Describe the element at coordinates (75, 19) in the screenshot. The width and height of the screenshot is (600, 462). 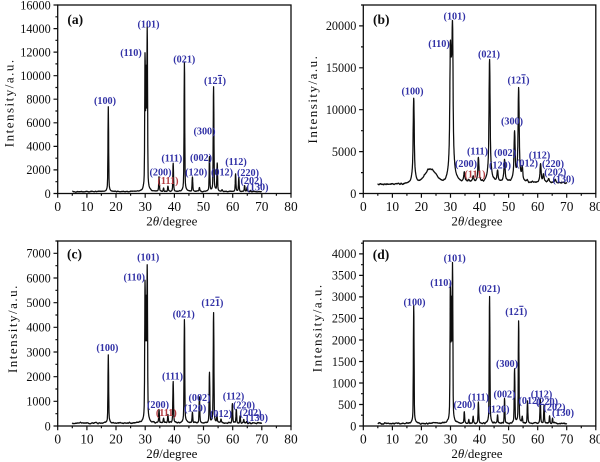
I see `svg-text: (a)` at that location.